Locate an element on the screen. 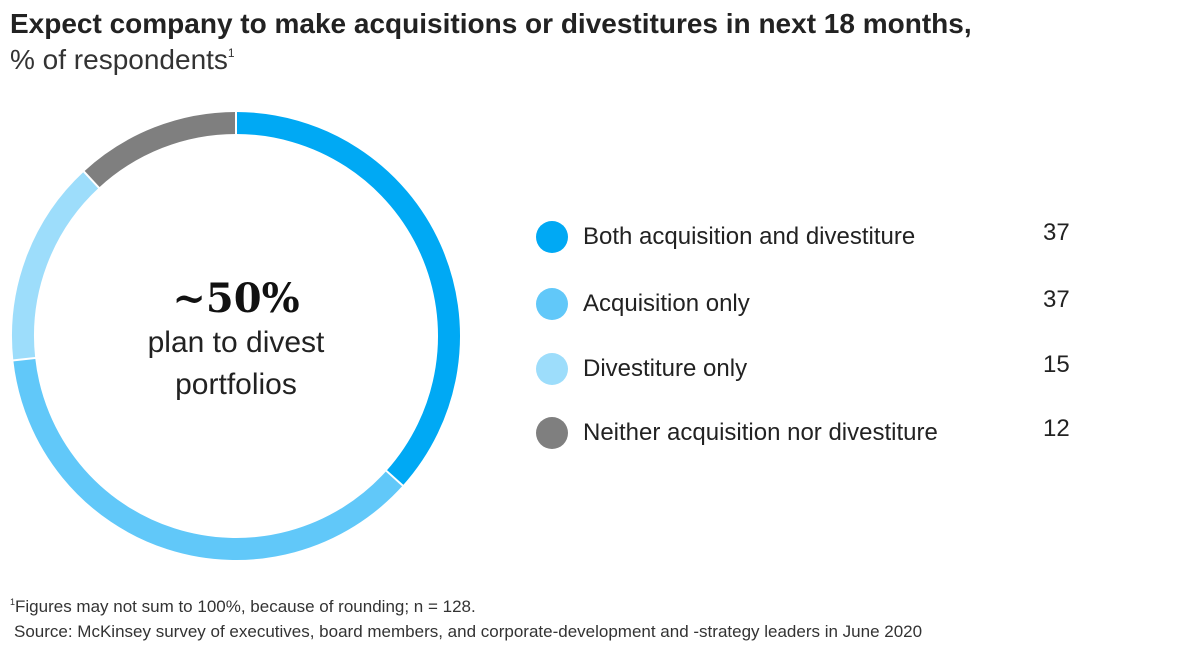 The height and width of the screenshot is (650, 1200). legend-item: Divestiture only 15 is located at coordinates (816, 369).